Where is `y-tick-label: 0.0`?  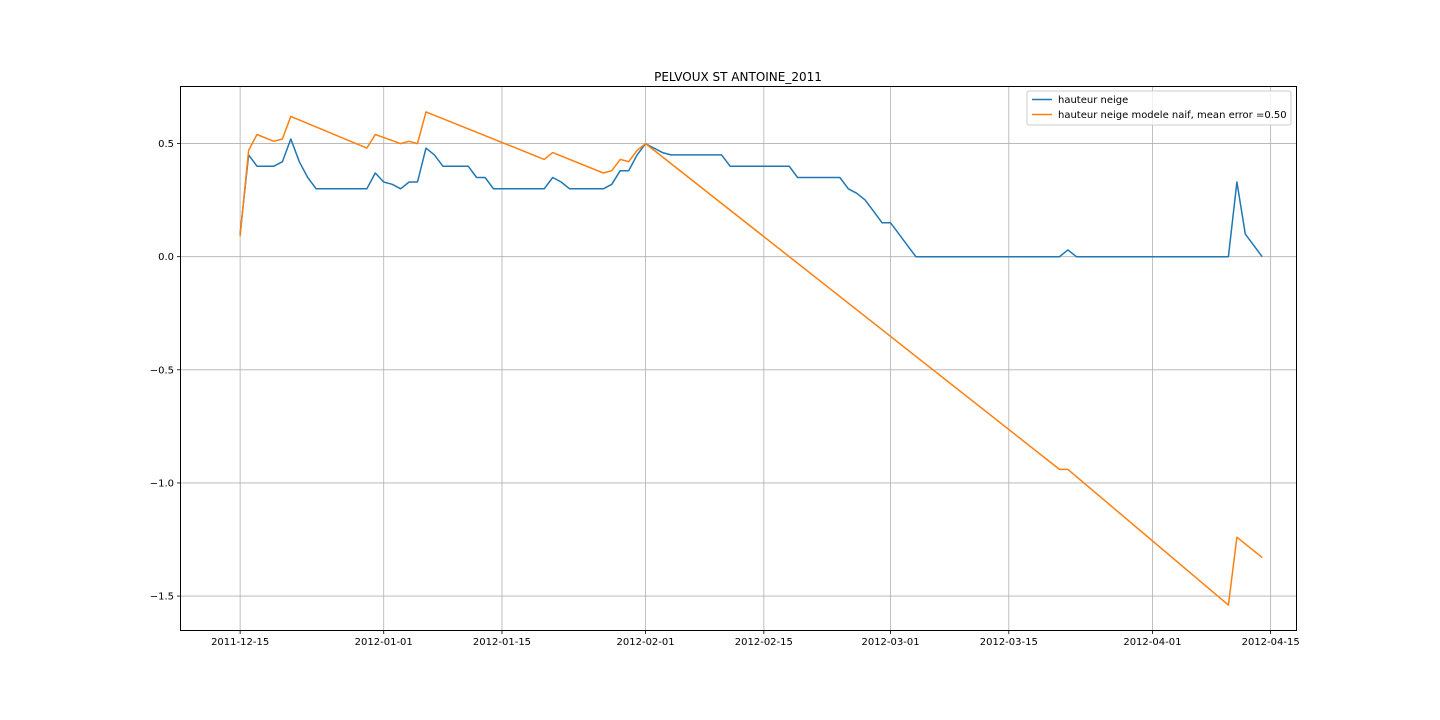 y-tick-label: 0.0 is located at coordinates (166, 257).